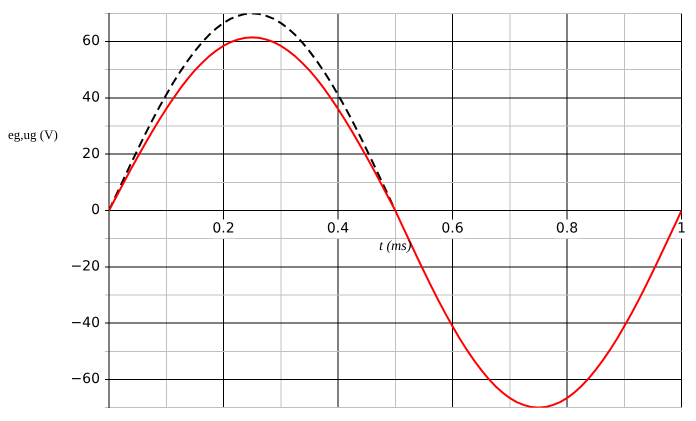  I want to click on y-axis-title: eg,ug (V), so click(33, 134).